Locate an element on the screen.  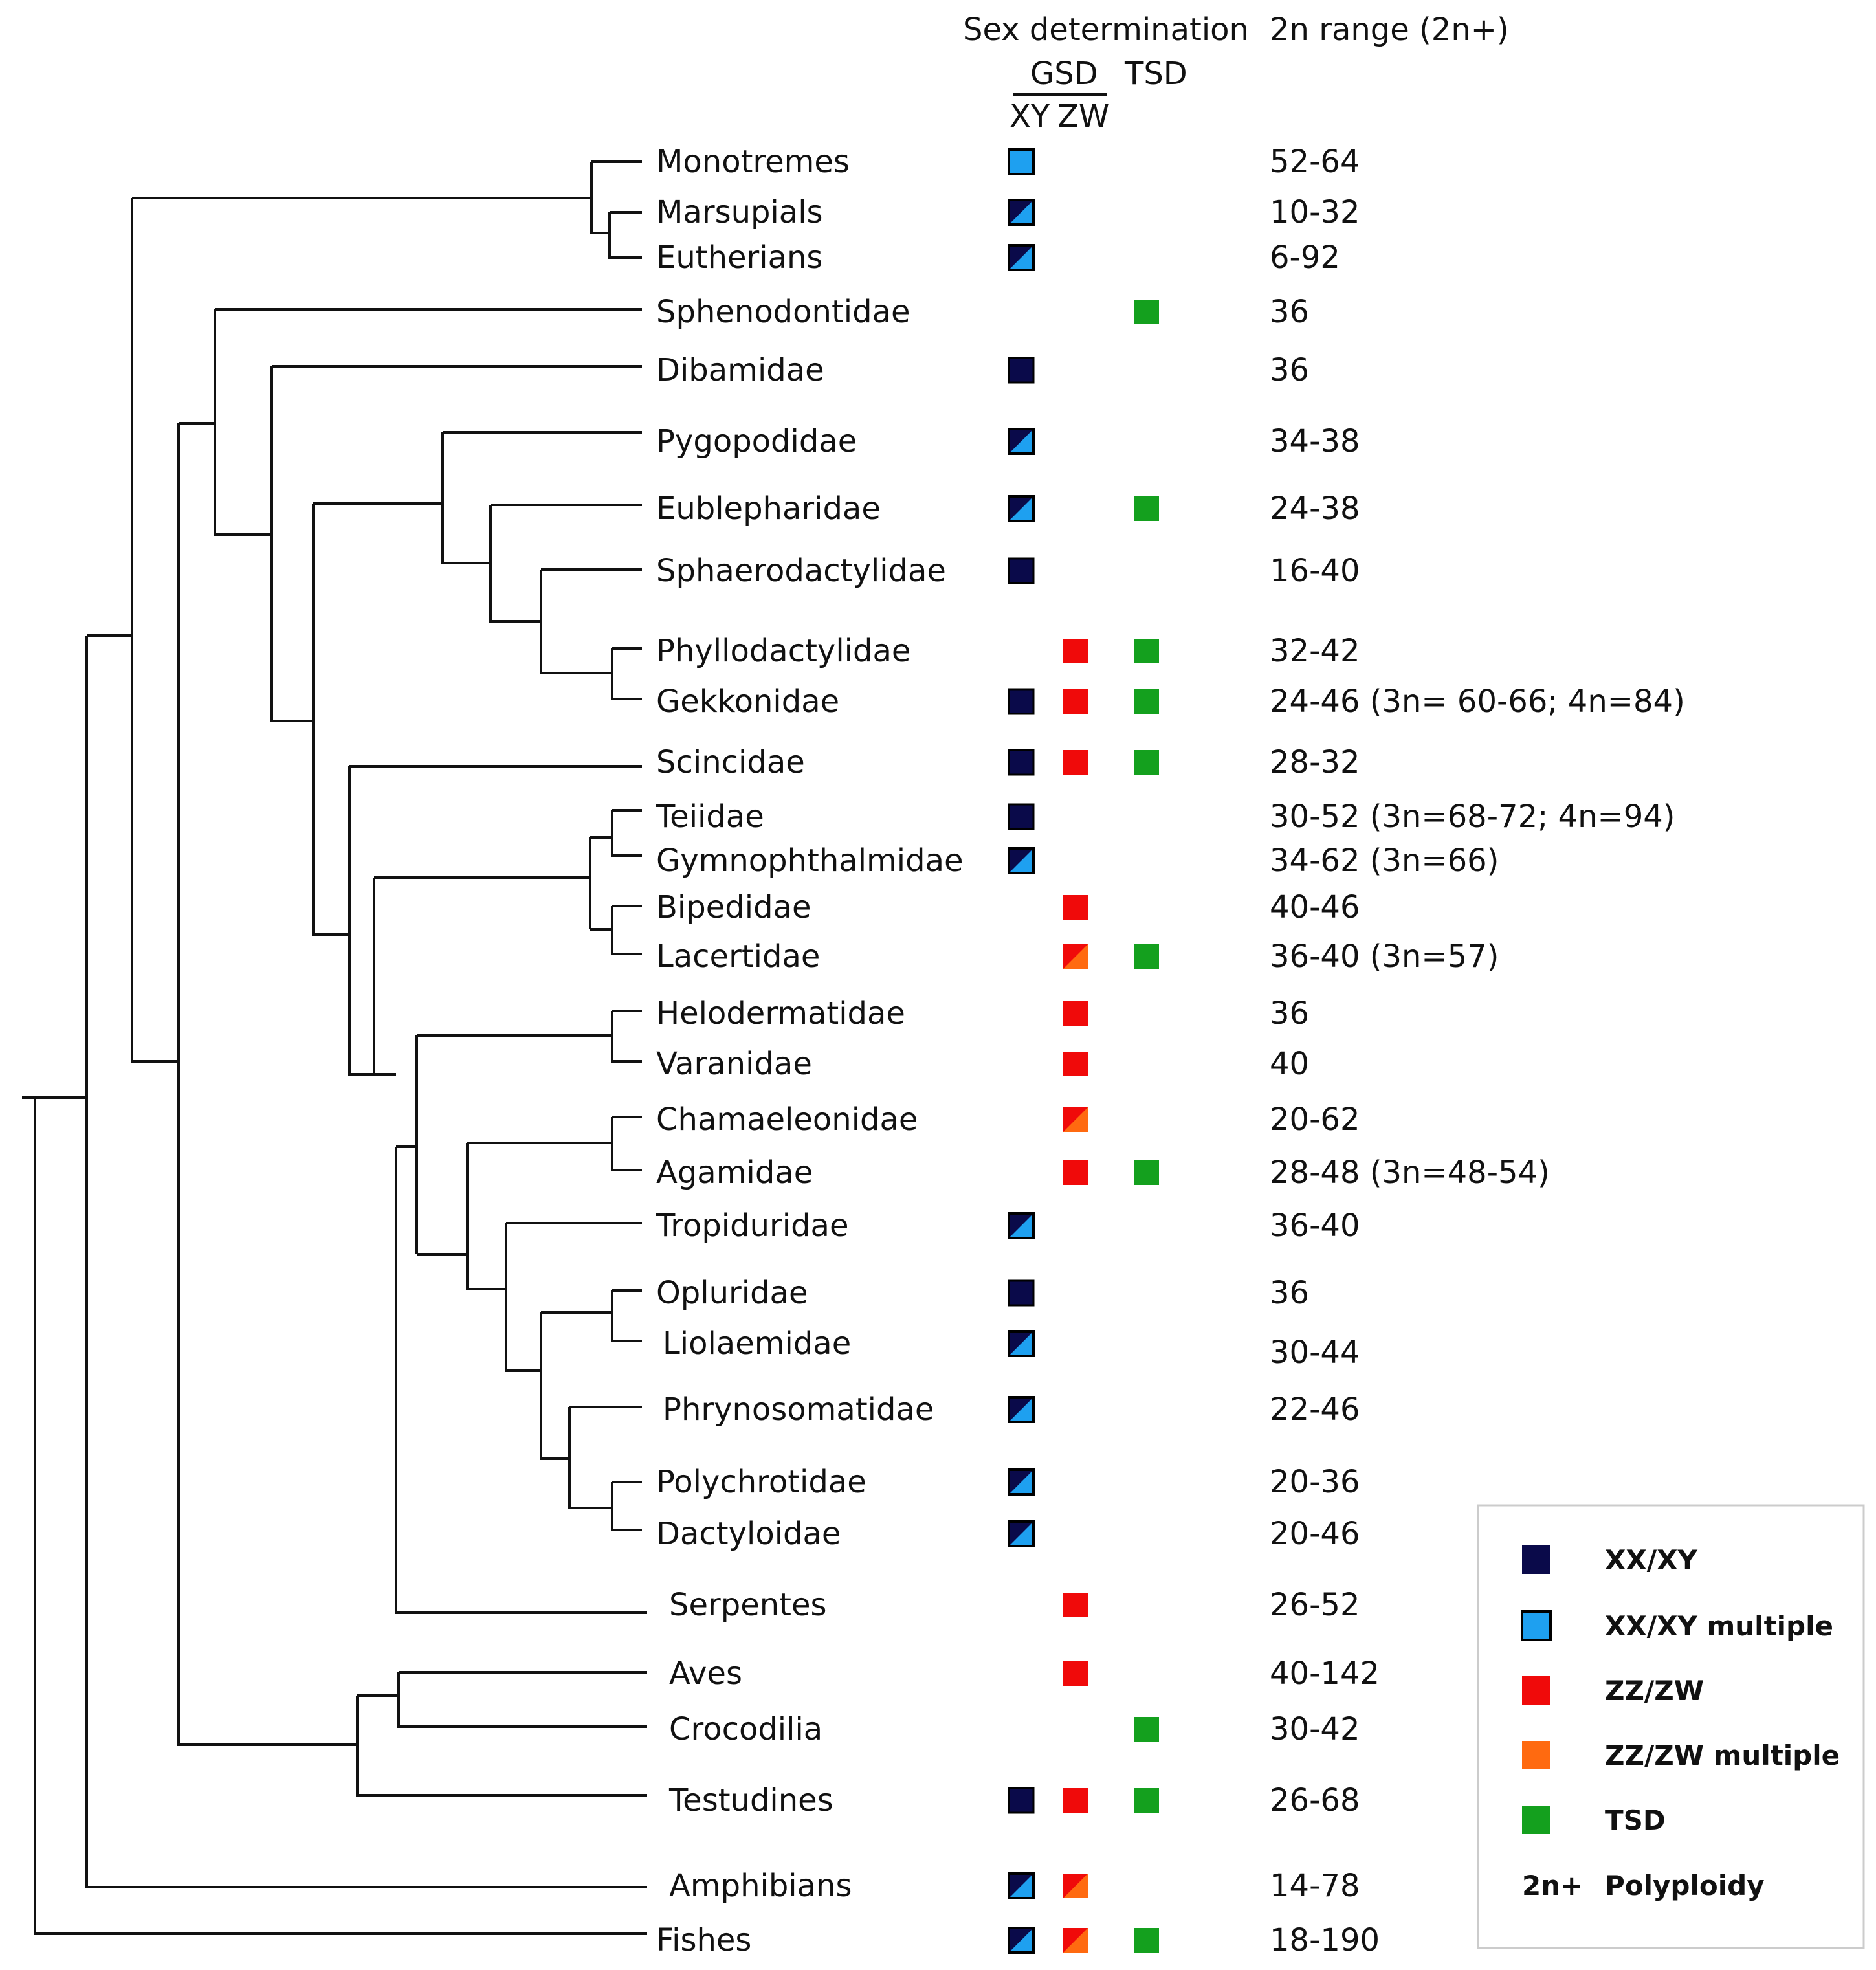
taxon-row-amphibians: Amphibians 14-78 is located at coordinates (1014, 1886).